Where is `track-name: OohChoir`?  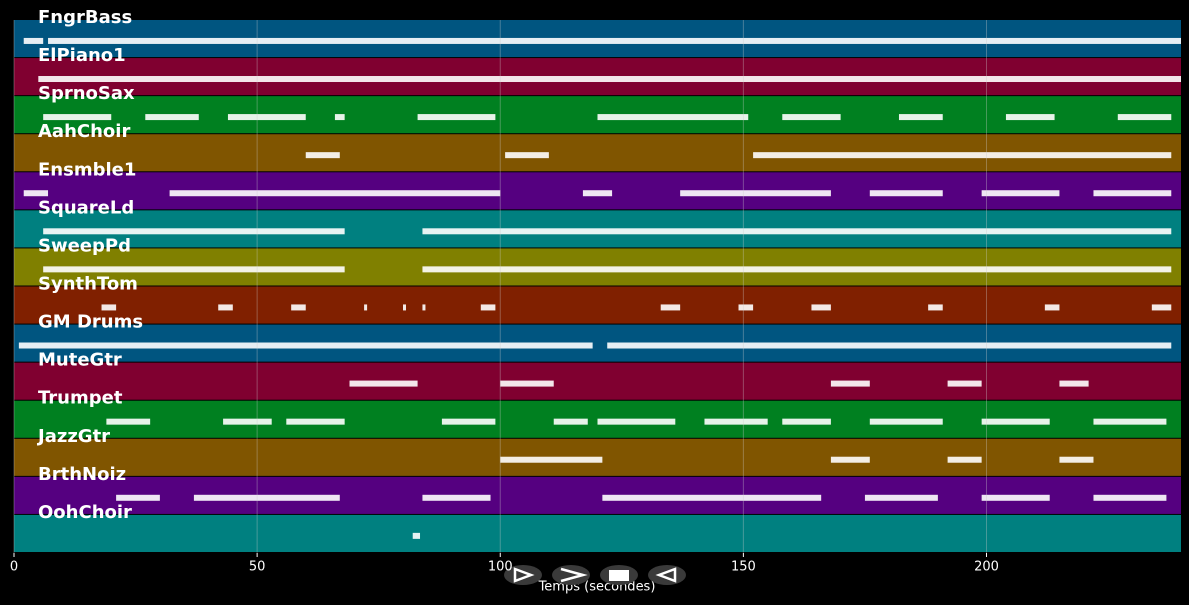
track-name: OohChoir is located at coordinates (85, 512).